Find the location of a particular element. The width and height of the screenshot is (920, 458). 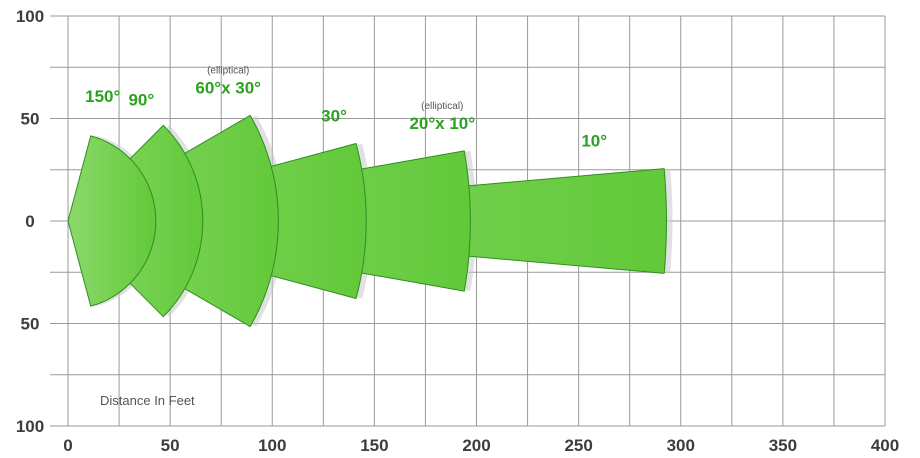

beam-label: 60°x 30° is located at coordinates (228, 87).